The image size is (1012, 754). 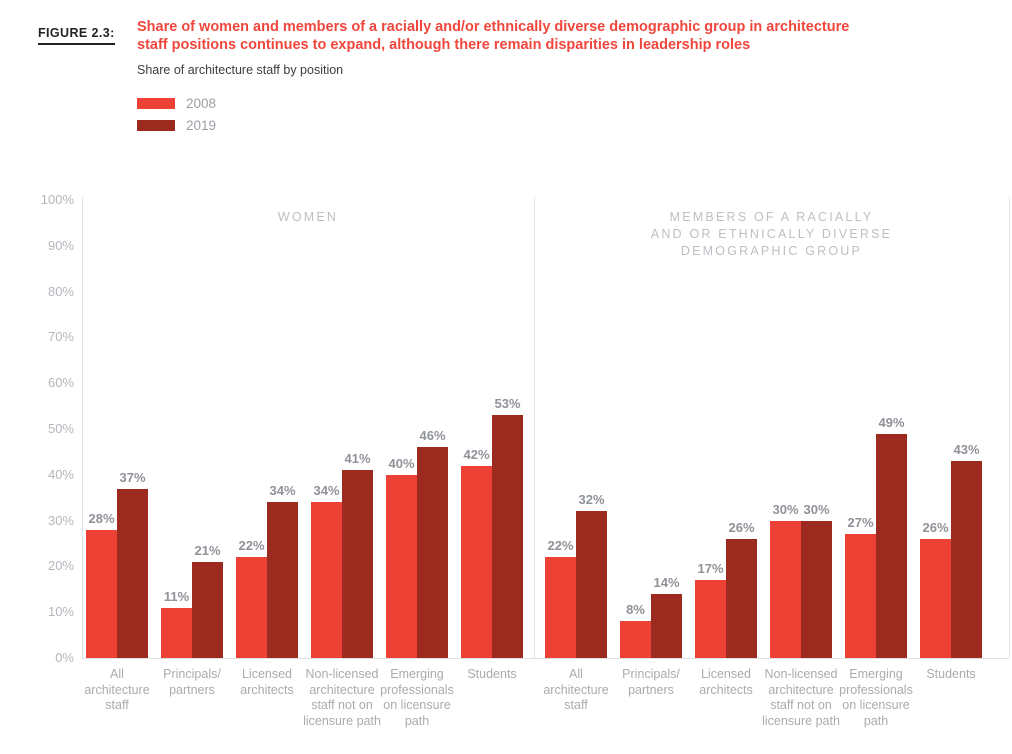 What do you see at coordinates (60, 383) in the screenshot?
I see `y-axis-tick-label: 60%` at bounding box center [60, 383].